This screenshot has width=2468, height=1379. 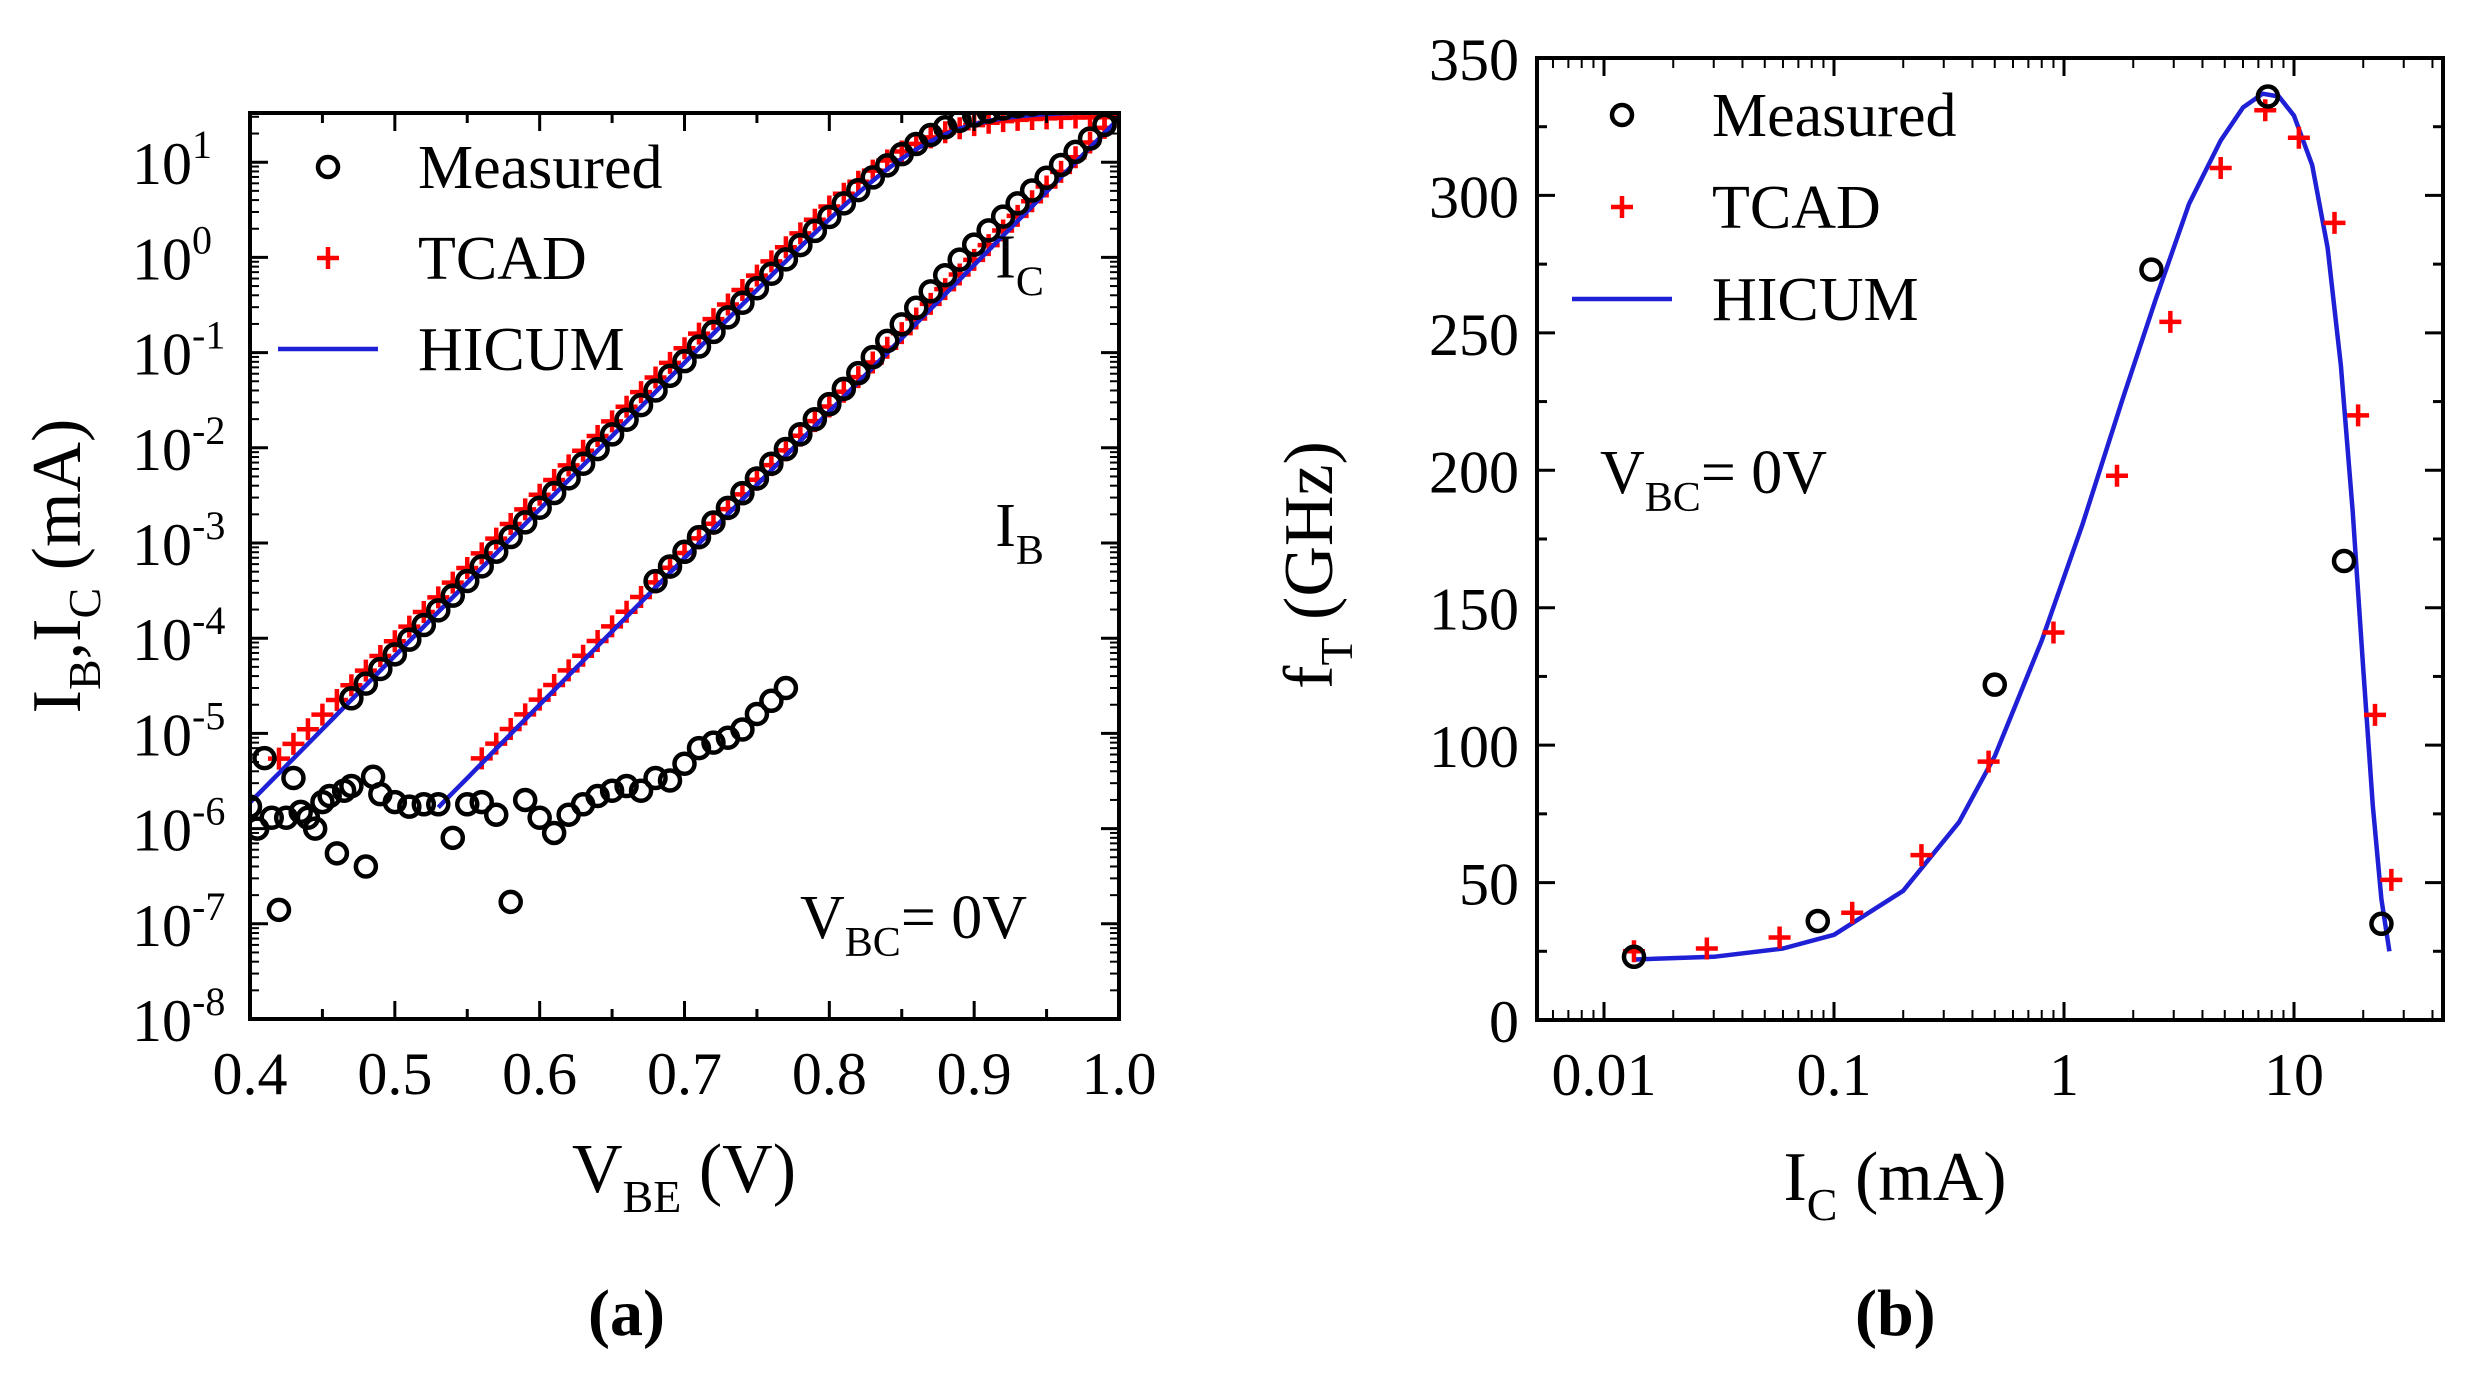 I want to click on panel-label-b: (b), so click(x=1895, y=1313).